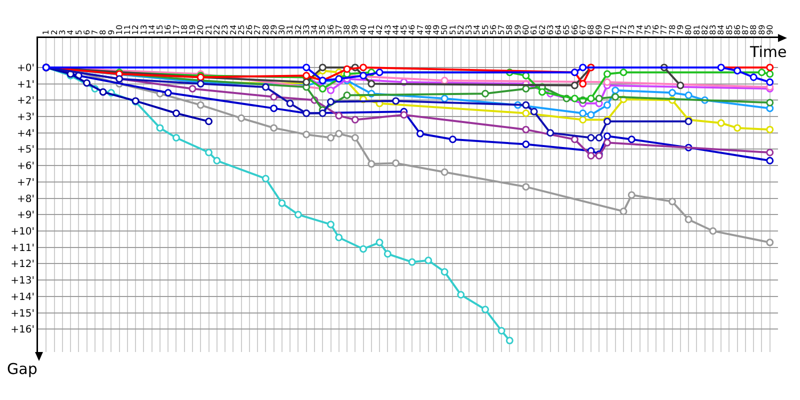 Image resolution: width=800 pixels, height=400 pixels. What do you see at coordinates (631, 29) in the screenshot?
I see `x-tick-label: 73` at bounding box center [631, 29].